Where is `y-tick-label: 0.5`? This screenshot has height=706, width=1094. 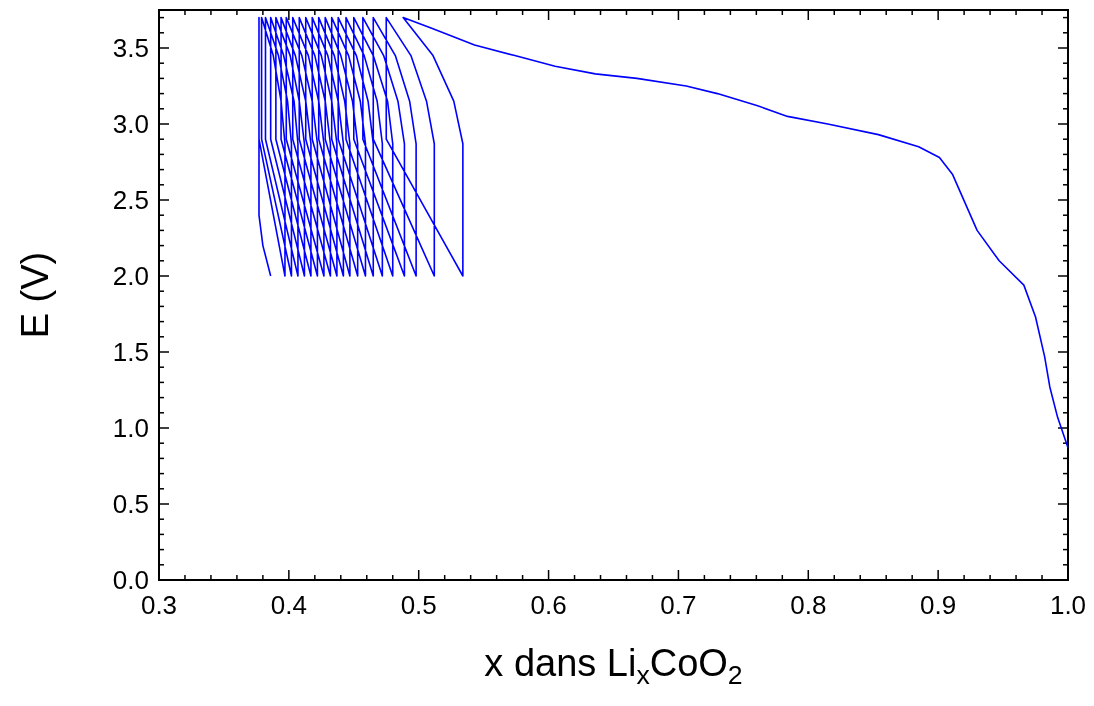 y-tick-label: 0.5 is located at coordinates (130, 504).